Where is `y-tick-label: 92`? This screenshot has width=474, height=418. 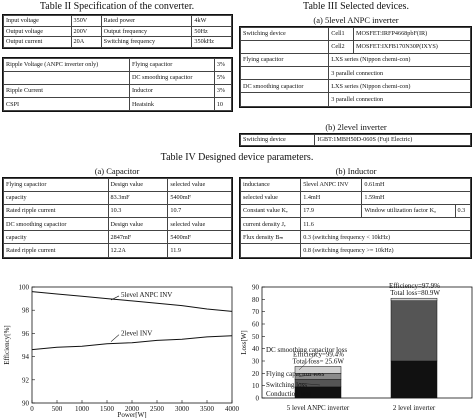
y-tick-label: 92 is located at coordinates (26, 380).